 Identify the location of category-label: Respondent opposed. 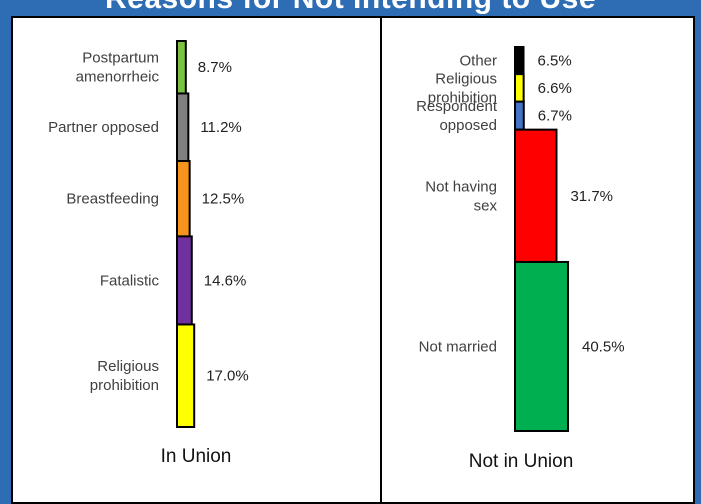
(457, 116).